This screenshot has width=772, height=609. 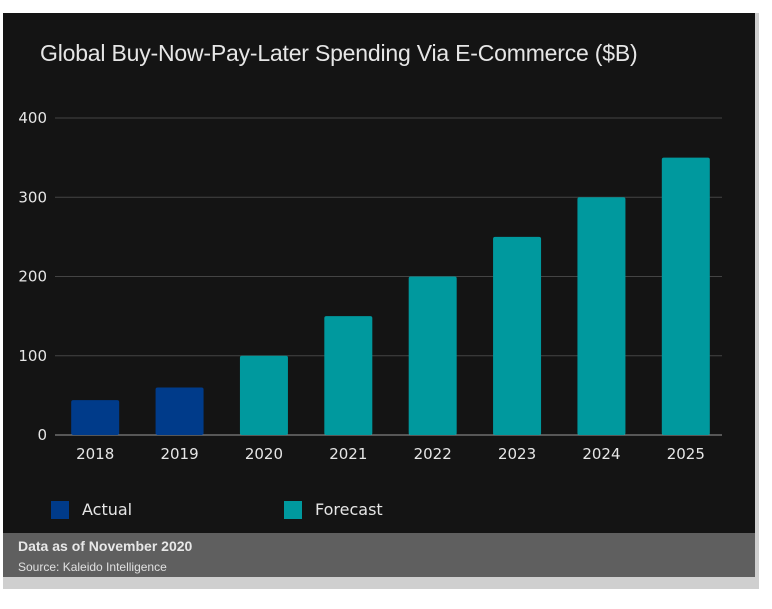 What do you see at coordinates (263, 395) in the screenshot?
I see `bar-2020` at bounding box center [263, 395].